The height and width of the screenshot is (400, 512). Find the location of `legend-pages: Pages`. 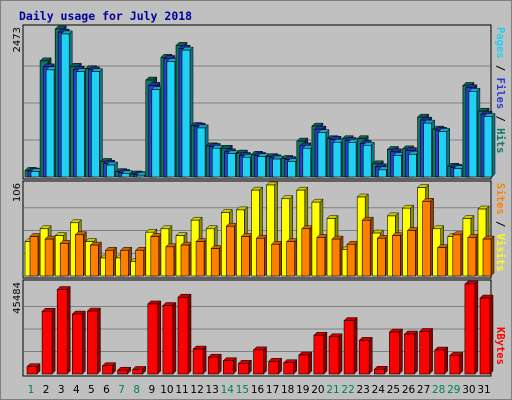

legend-pages: Pages is located at coordinates (500, 43).